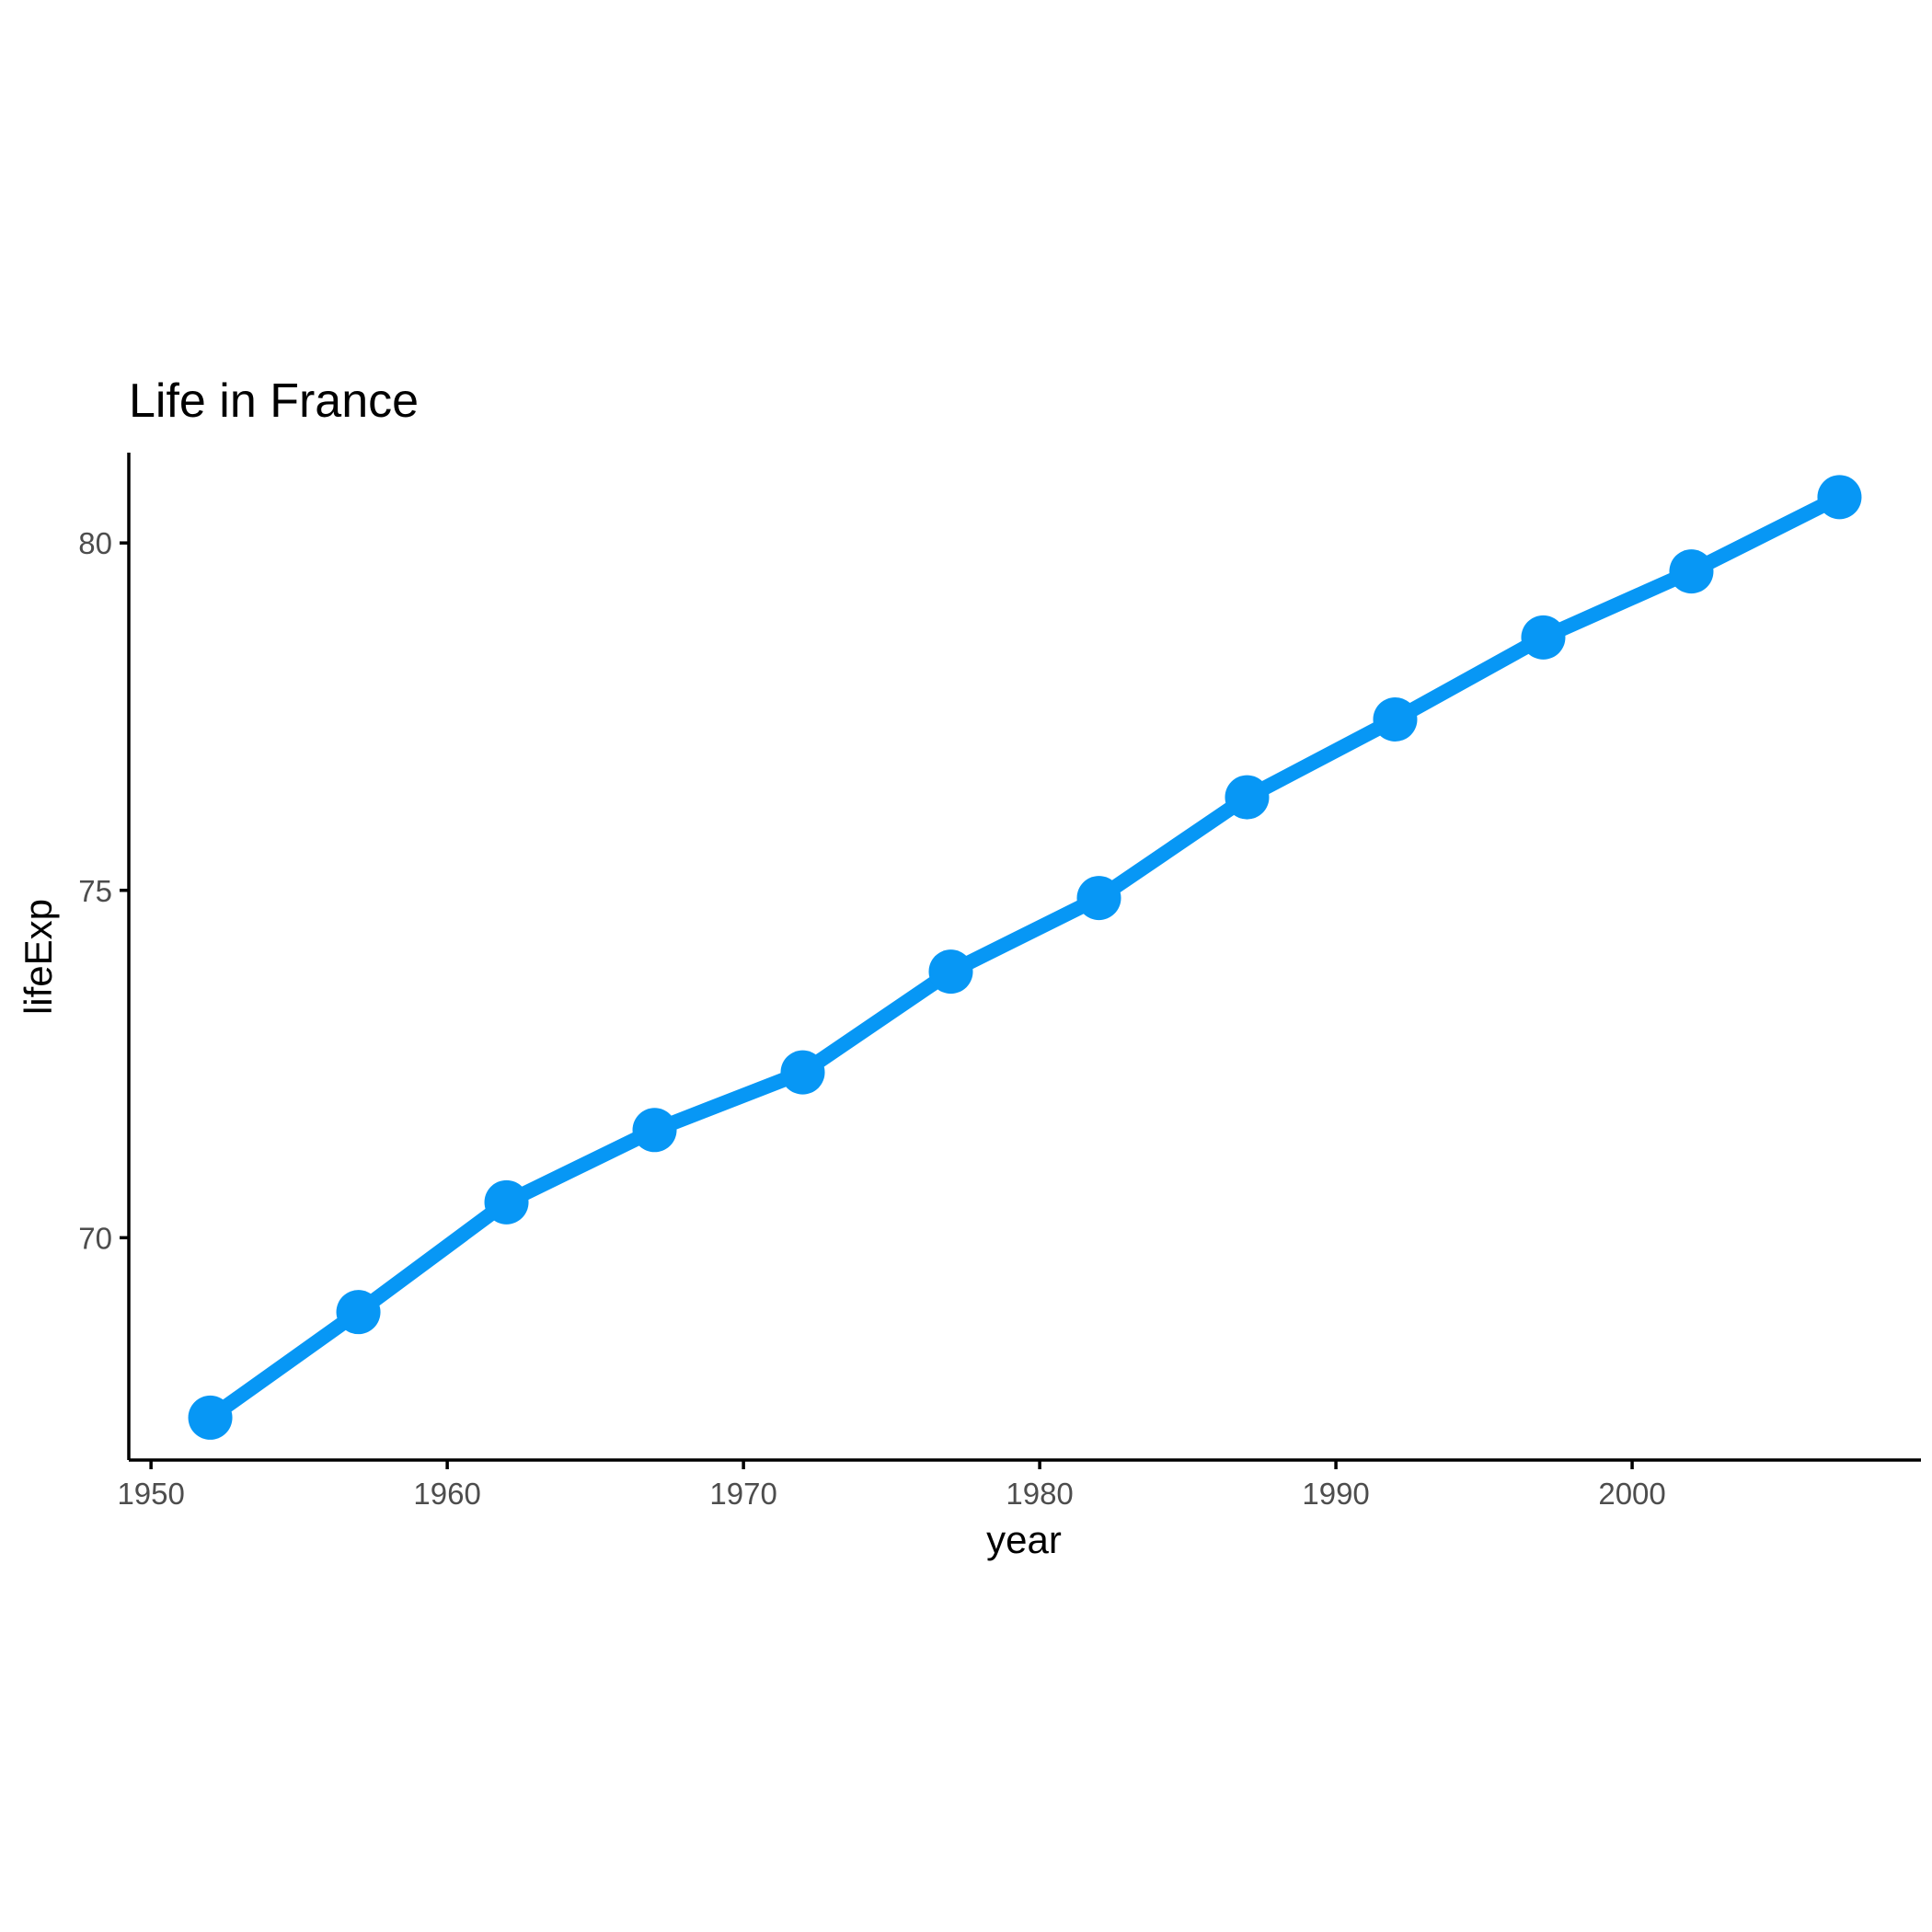 The width and height of the screenshot is (1932, 1932). What do you see at coordinates (891, 1485) in the screenshot?
I see `x-axis-ticks: 1950 1960 1970 1980 1990 2000` at bounding box center [891, 1485].